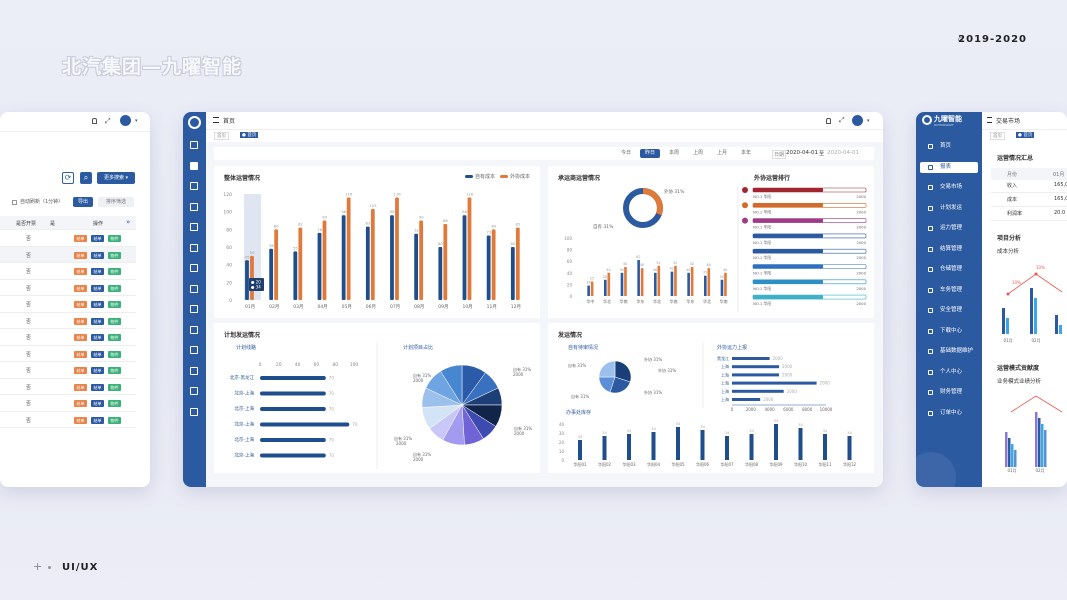 This screenshot has width=1067, height=600. I want to click on sidebar-item: 运力管理, so click(949, 228).